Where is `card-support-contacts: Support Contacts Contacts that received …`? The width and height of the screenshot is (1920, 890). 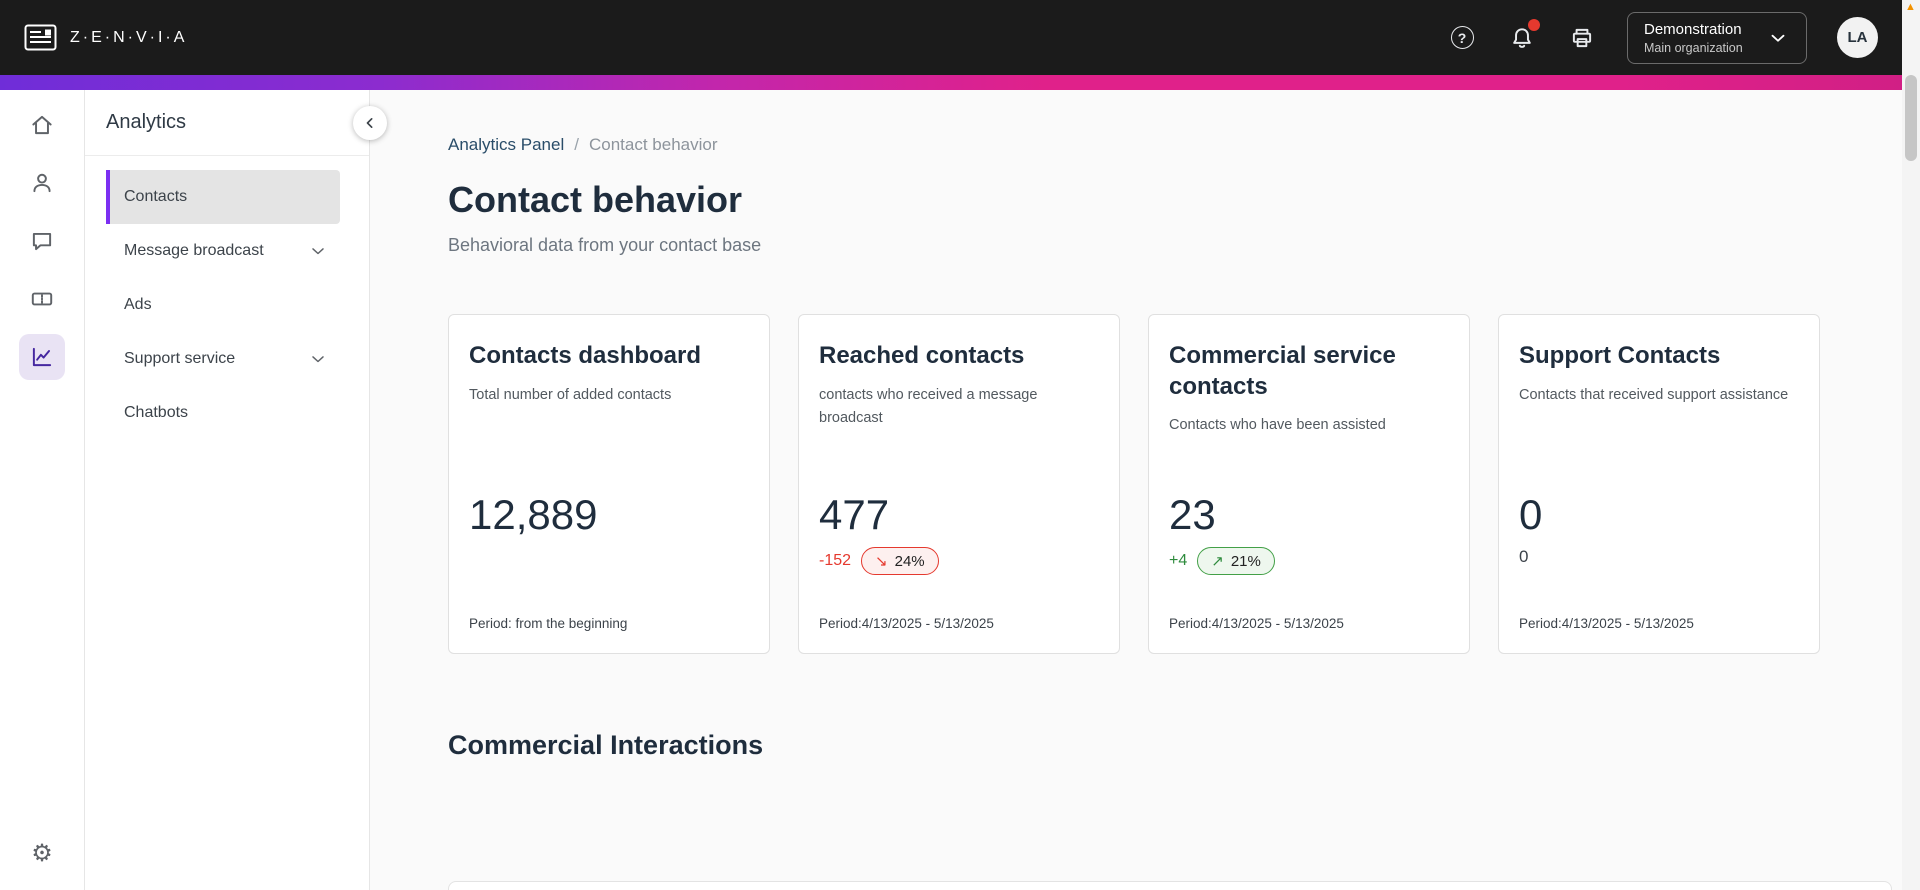 card-support-contacts: Support Contacts Contacts that received … is located at coordinates (1659, 484).